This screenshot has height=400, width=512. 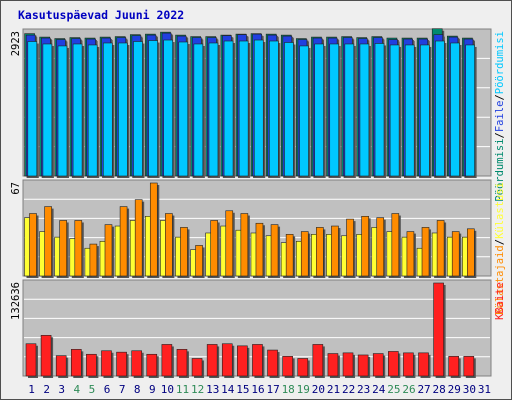 What do you see at coordinates (500, 280) in the screenshot?
I see `legend-entry-0: Külastajaid` at bounding box center [500, 280].